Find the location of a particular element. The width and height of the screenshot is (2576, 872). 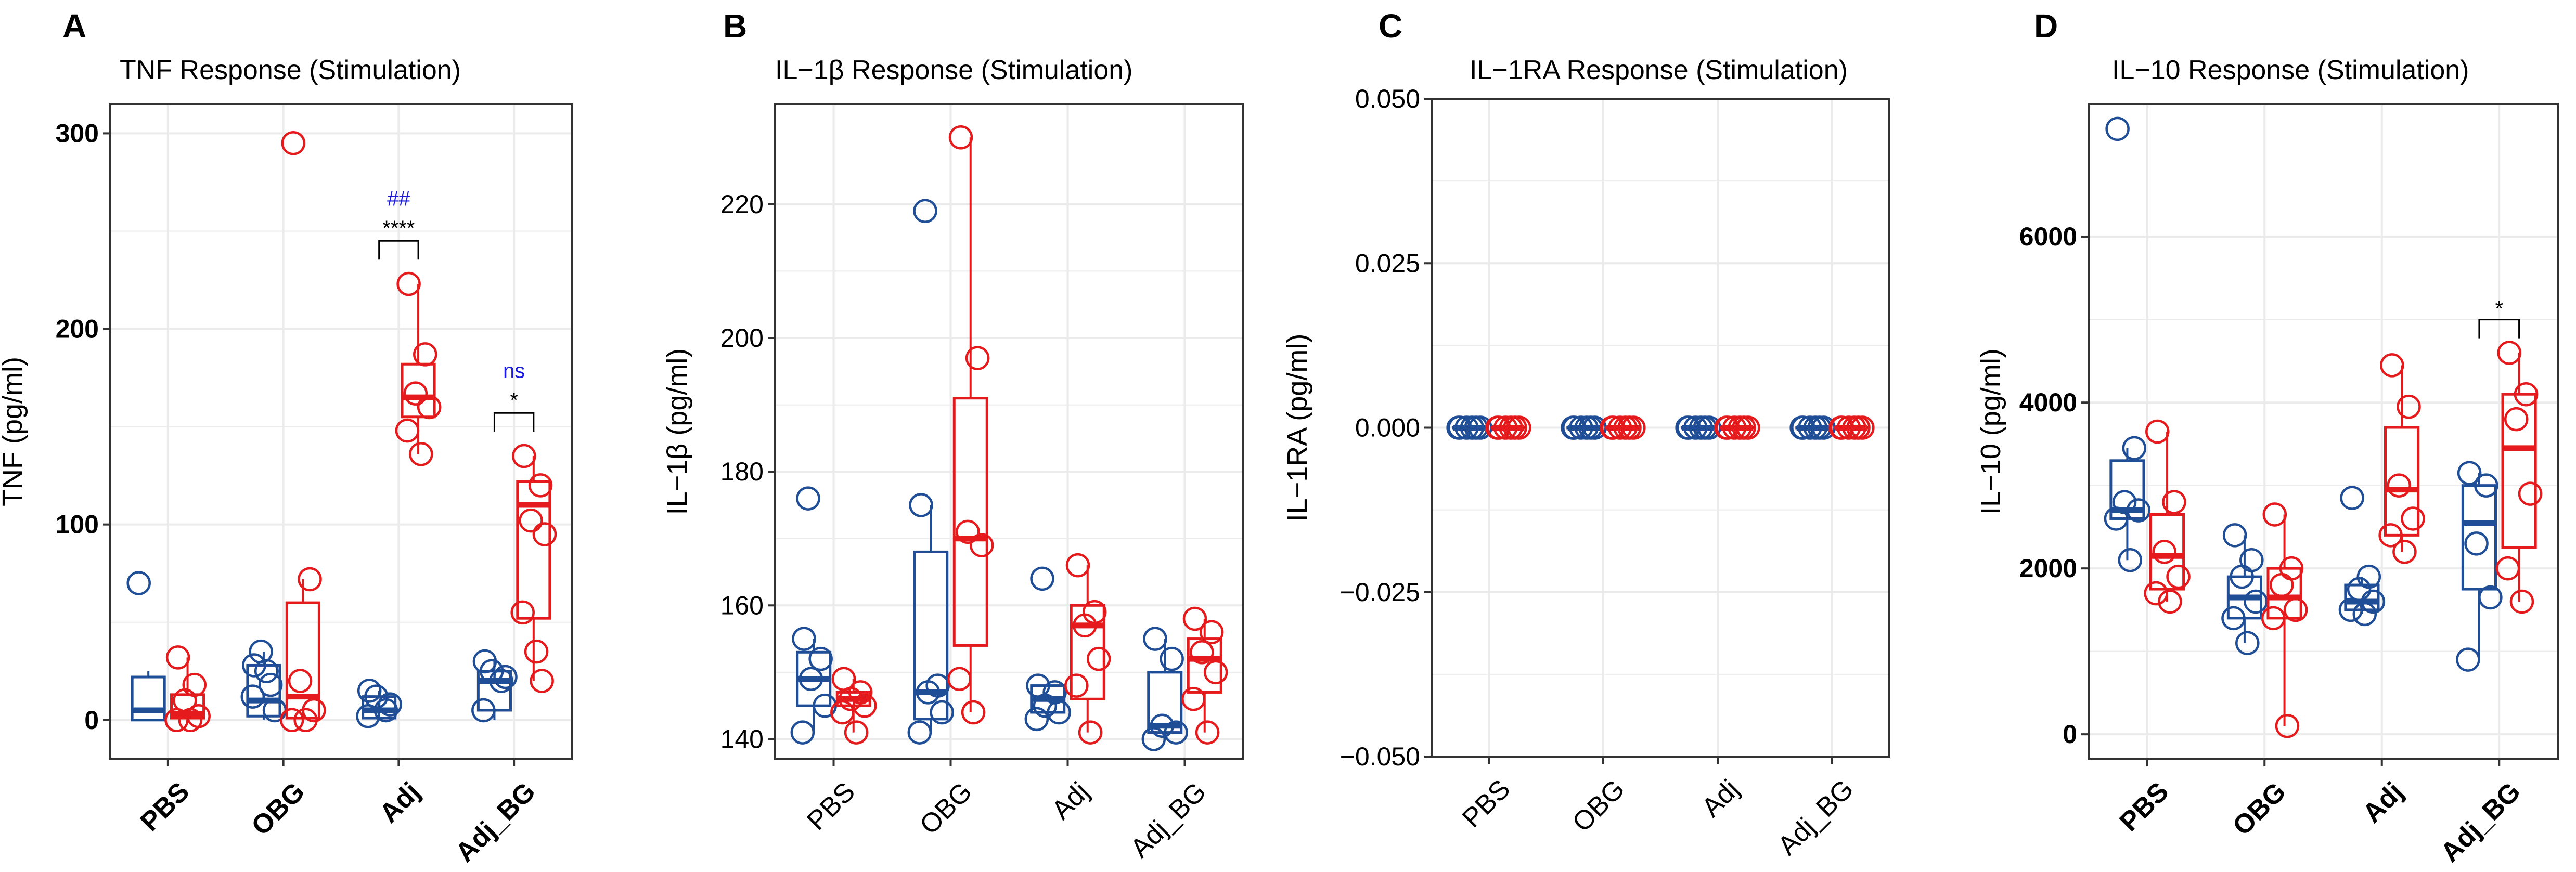

box-Adj_BG-group1 is located at coordinates (2479, 567).